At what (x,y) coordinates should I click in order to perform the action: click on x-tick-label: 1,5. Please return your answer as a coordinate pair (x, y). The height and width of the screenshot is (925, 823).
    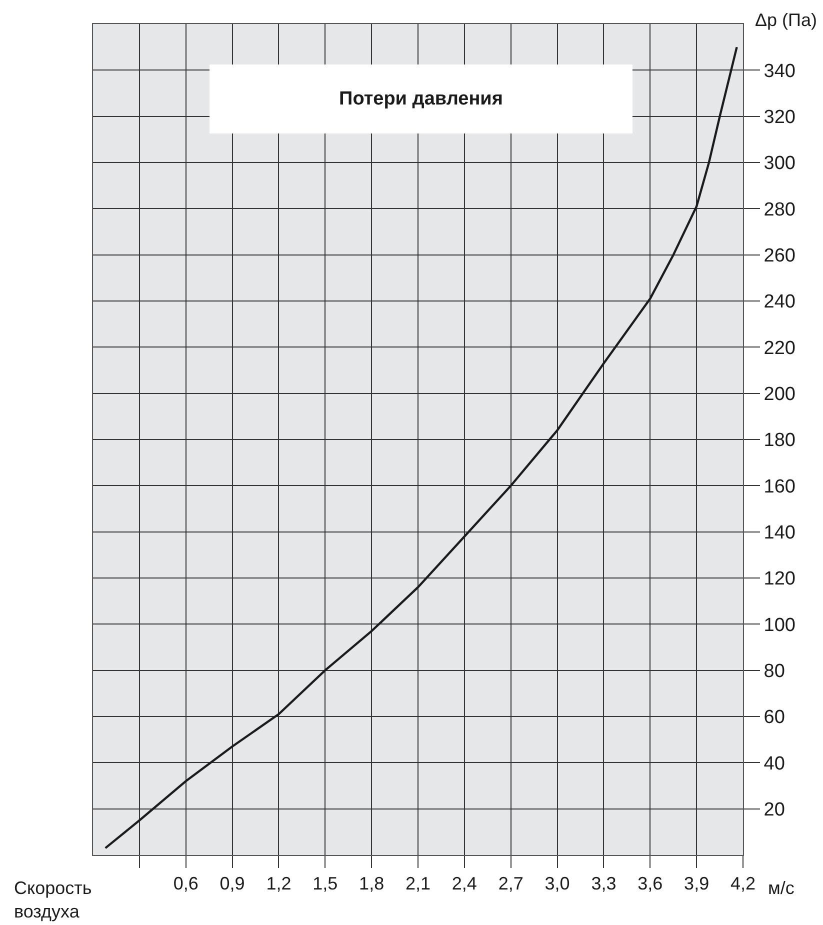
    Looking at the image, I should click on (325, 884).